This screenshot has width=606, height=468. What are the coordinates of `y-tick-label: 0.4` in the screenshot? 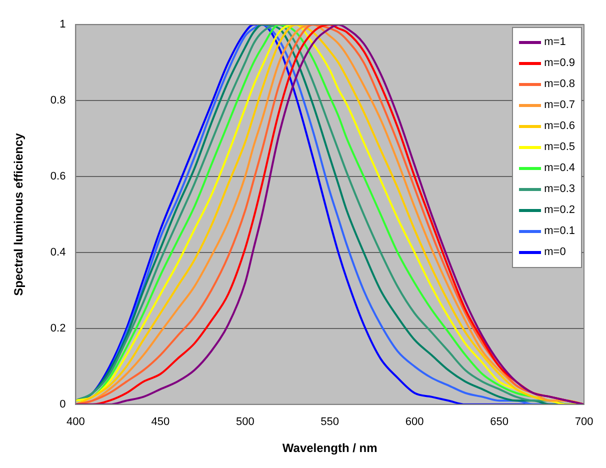 It's located at (58, 252).